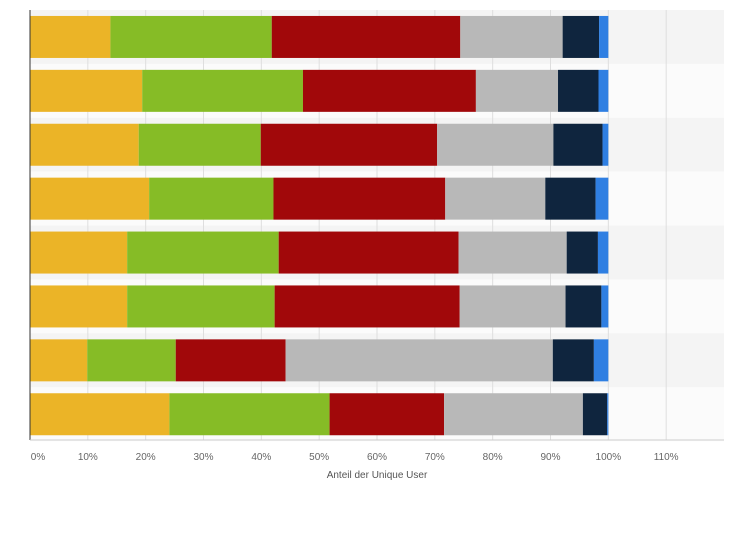  What do you see at coordinates (377, 475) in the screenshot?
I see `x-axis-title: Anteil der Unique User` at bounding box center [377, 475].